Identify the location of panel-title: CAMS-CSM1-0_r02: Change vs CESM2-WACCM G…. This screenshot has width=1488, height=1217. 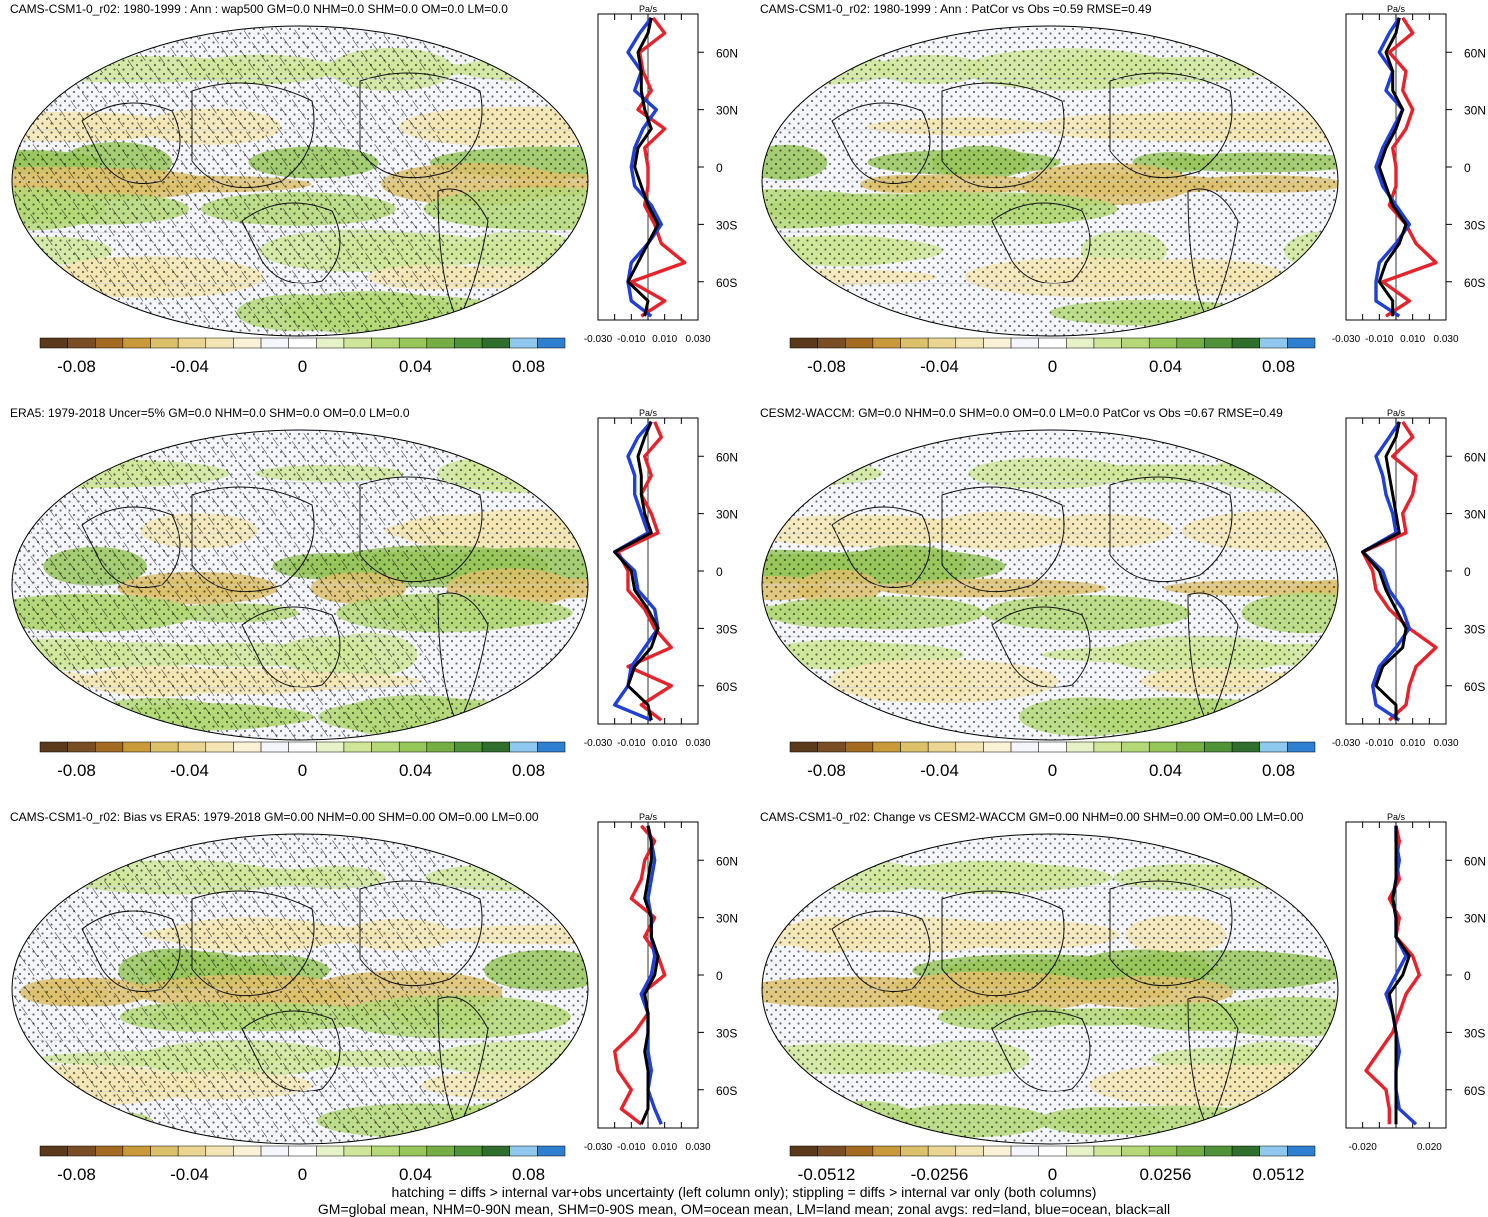
(1032, 817).